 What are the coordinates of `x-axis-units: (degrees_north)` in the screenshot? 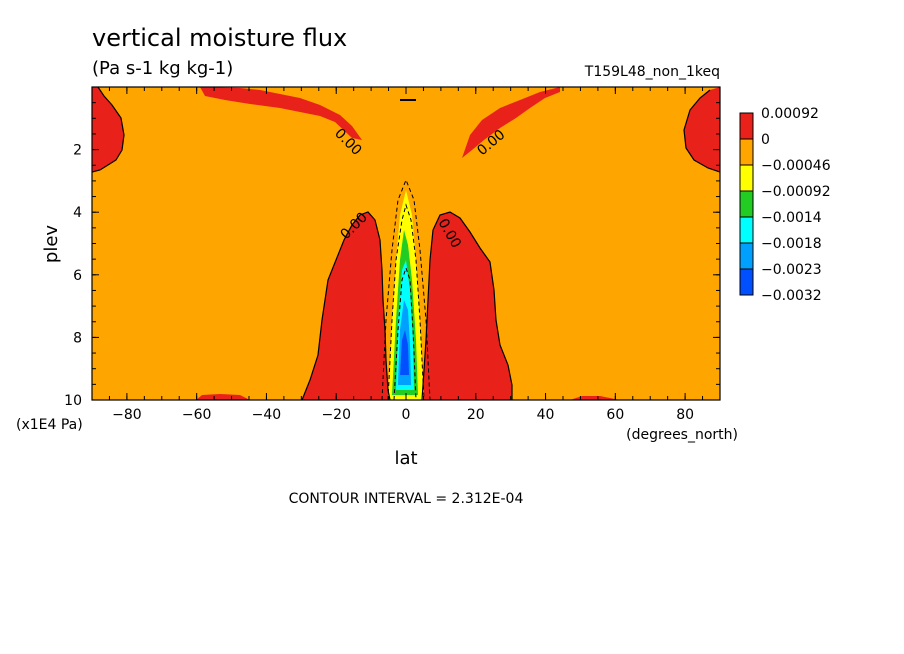 It's located at (682, 435).